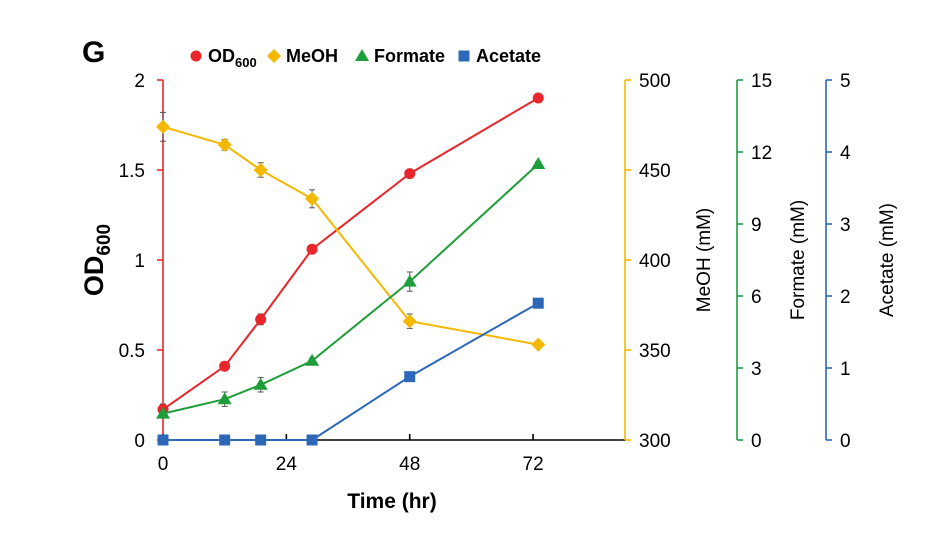 Image resolution: width=948 pixels, height=536 pixels. I want to click on formate-tick-label: 12, so click(761, 153).